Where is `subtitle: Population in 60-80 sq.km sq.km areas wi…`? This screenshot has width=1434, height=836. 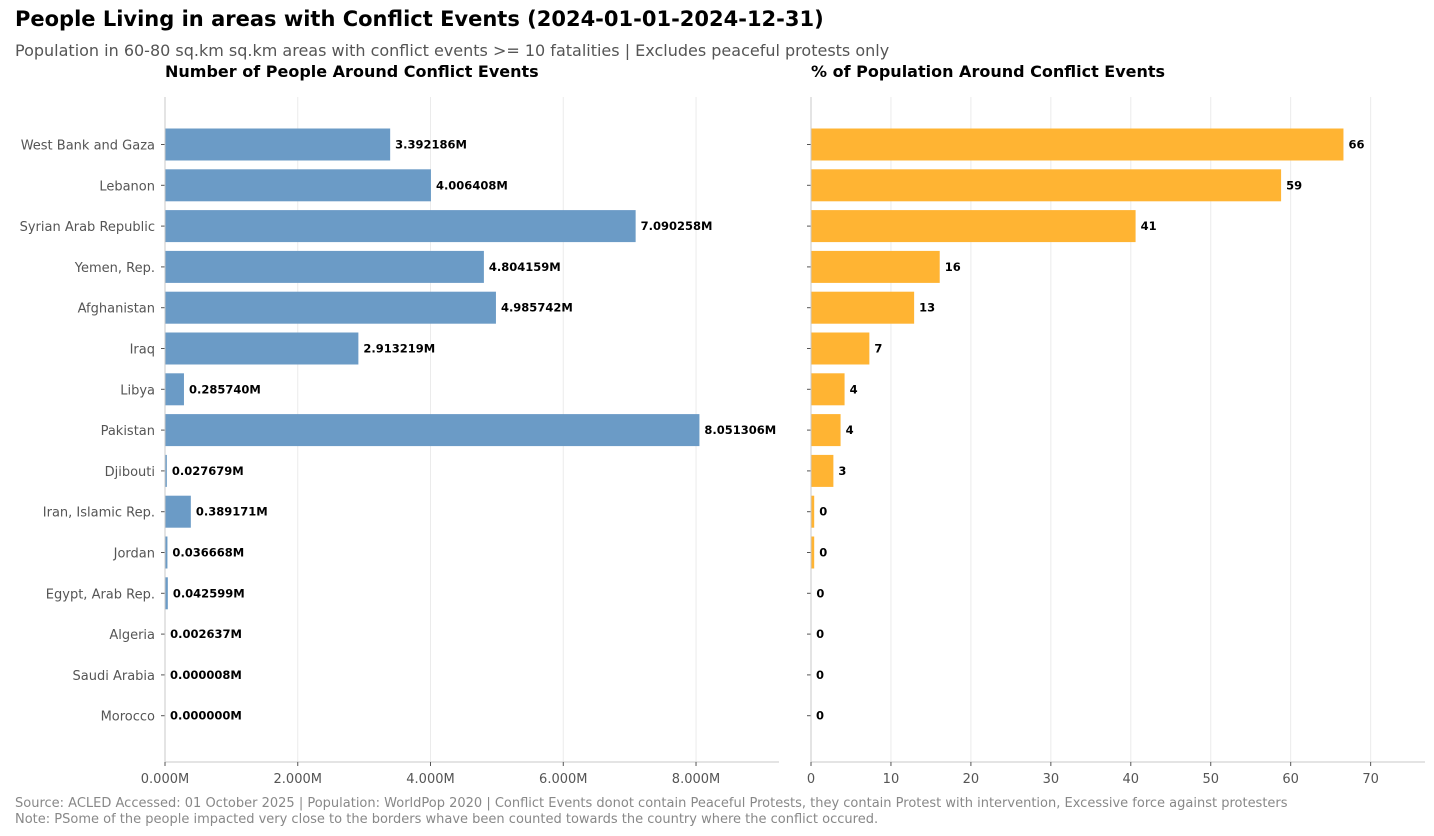 subtitle: Population in 60-80 sq.km sq.km areas wi… is located at coordinates (452, 50).